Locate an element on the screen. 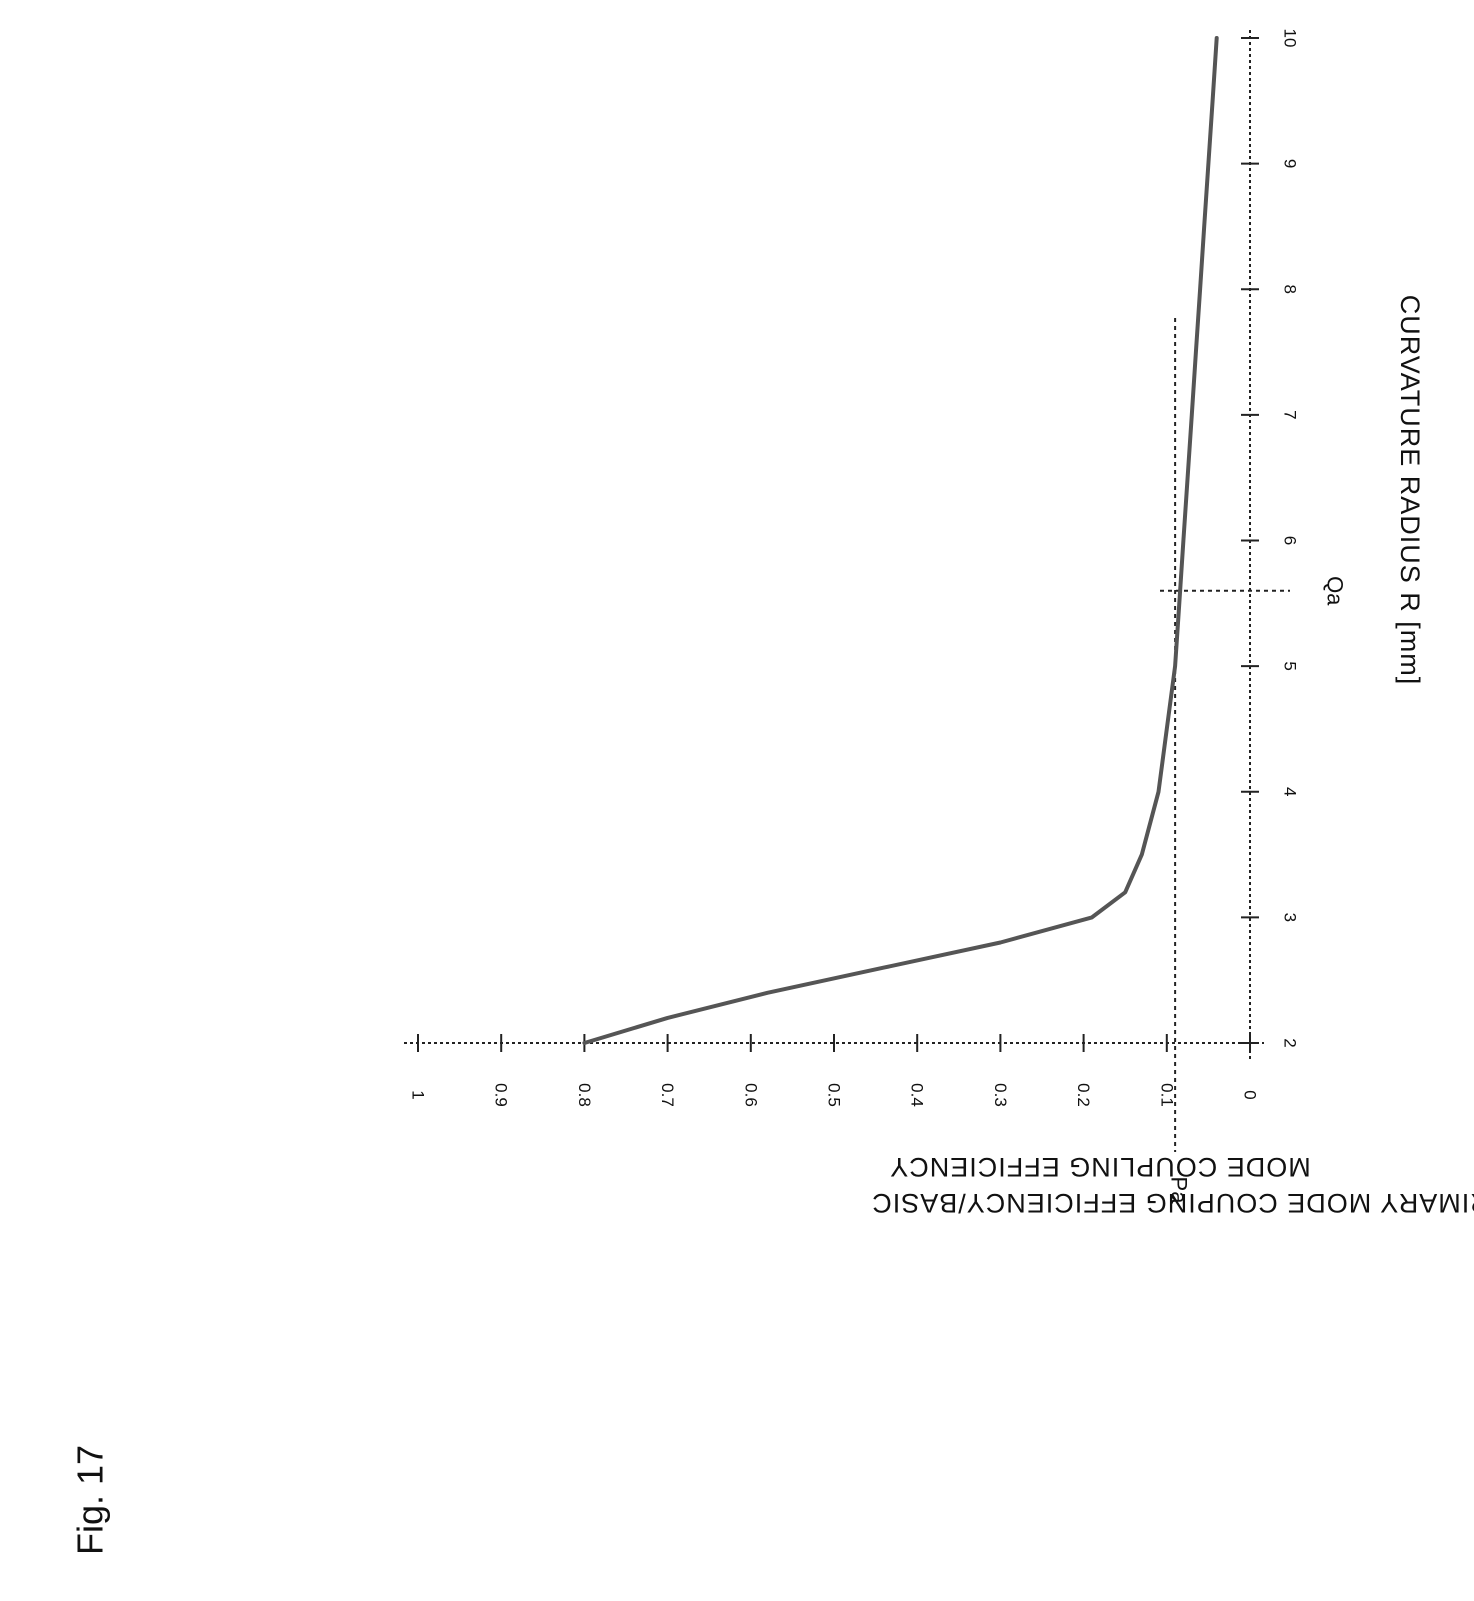 The width and height of the screenshot is (1474, 1601). x-tick-label: 2 is located at coordinates (1290, 1042).